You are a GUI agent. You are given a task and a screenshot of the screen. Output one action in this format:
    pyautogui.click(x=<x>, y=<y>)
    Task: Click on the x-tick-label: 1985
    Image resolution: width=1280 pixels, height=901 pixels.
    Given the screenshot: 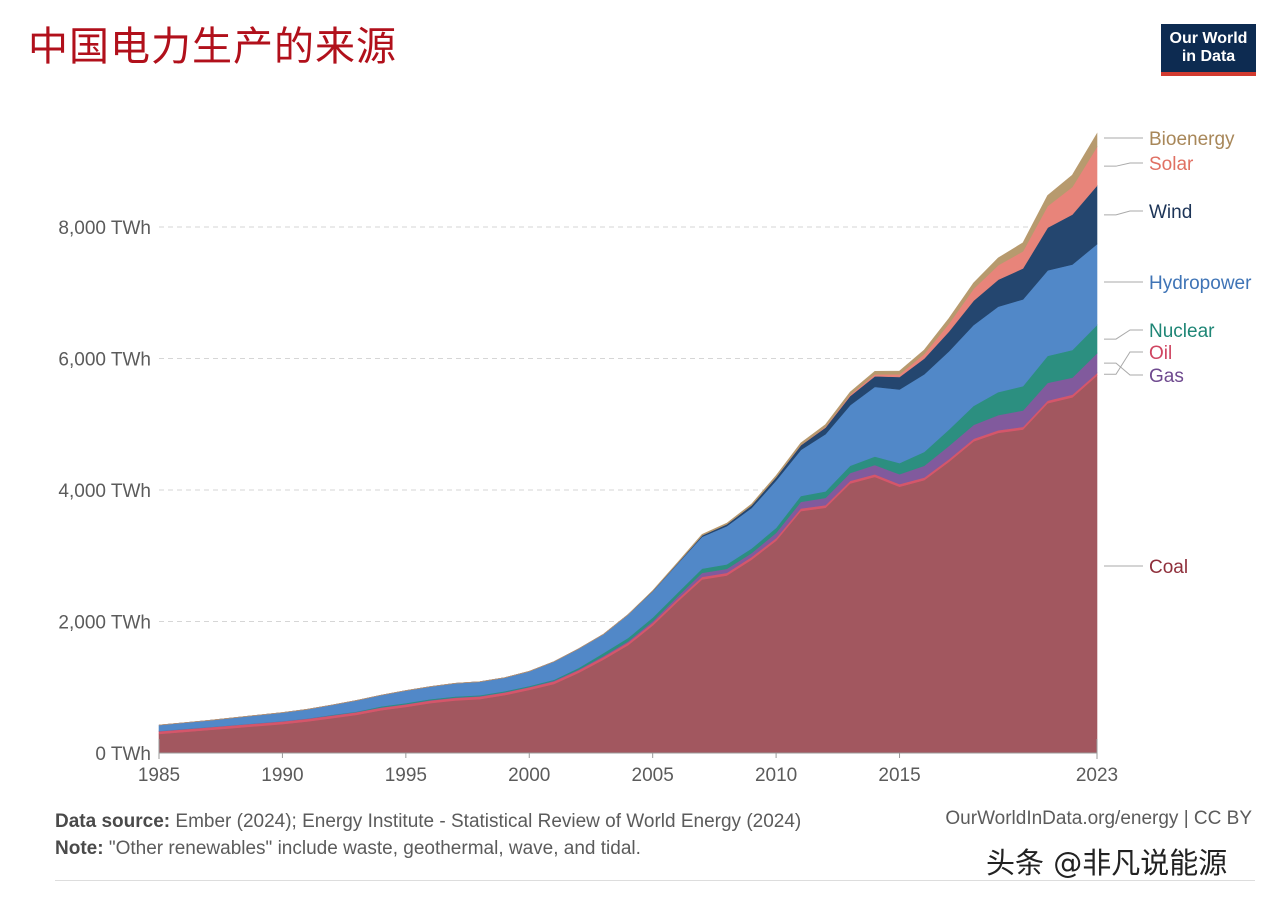 What is the action you would take?
    pyautogui.click(x=159, y=775)
    